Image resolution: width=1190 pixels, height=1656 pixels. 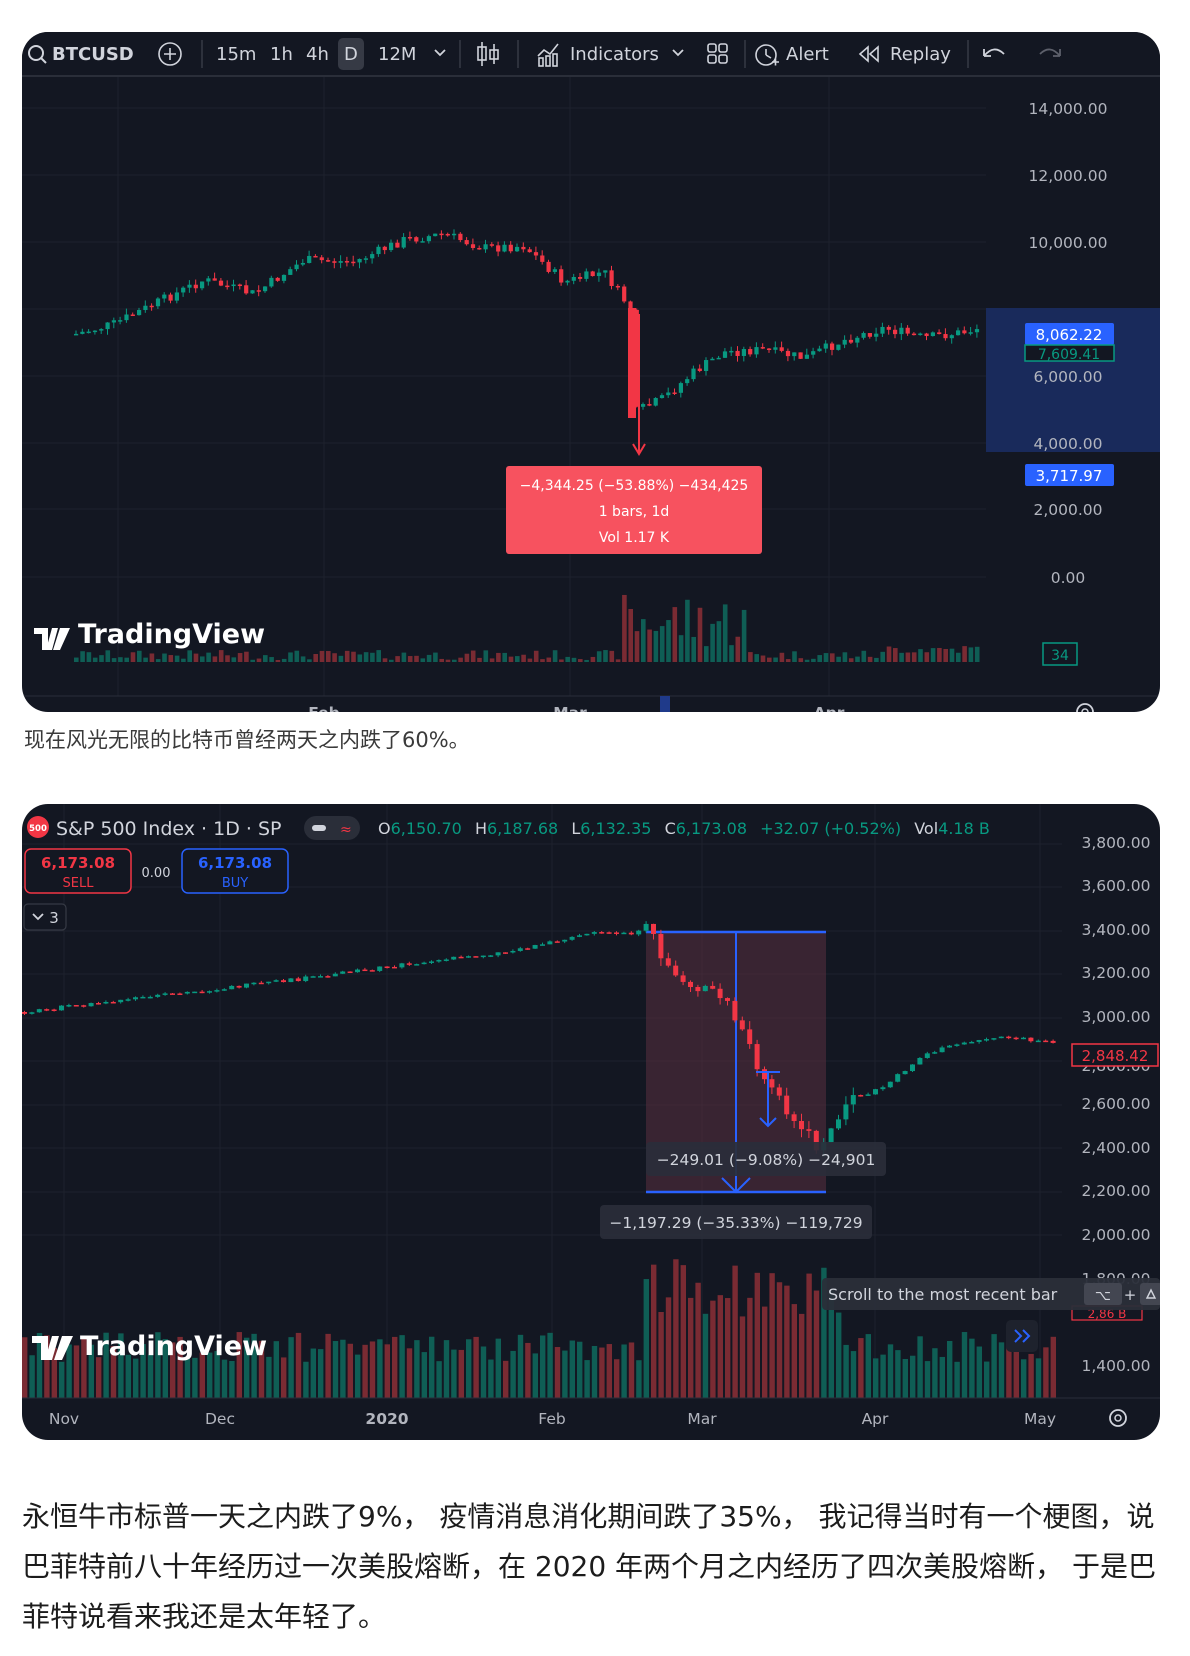 I want to click on indicators-button: Indicators, so click(x=614, y=54).